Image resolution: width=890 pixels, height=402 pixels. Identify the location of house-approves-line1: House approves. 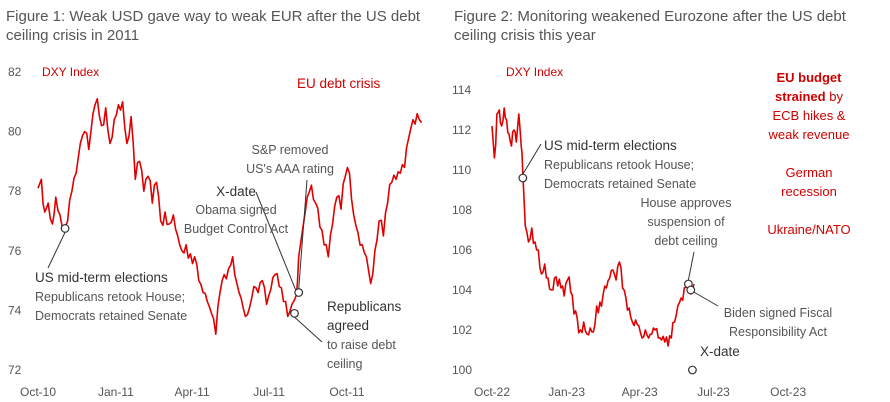
(685, 203).